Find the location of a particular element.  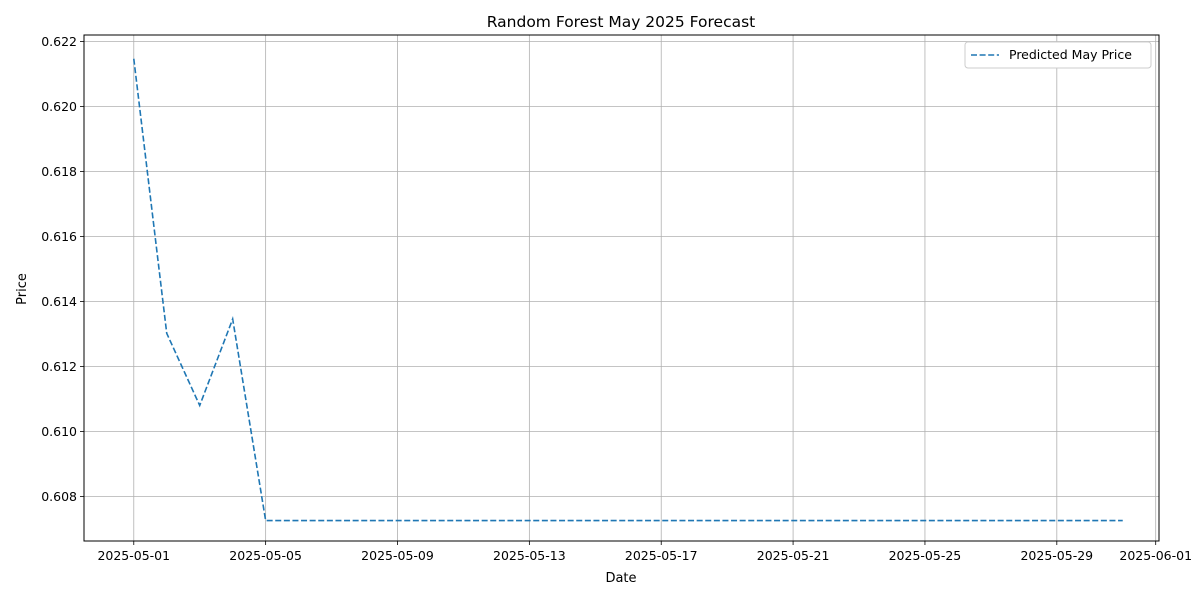

y-axis-ticks: 0.608 0.610 0.612 0.614 0.616 0.618 0.620 0.622 is located at coordinates (62, 269).